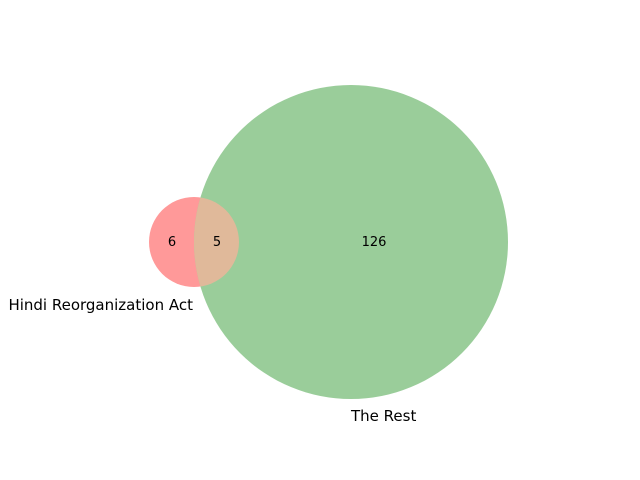 This screenshot has width=640, height=480. I want to click on set-a-label: Hindi Reorganization Act, so click(100, 305).